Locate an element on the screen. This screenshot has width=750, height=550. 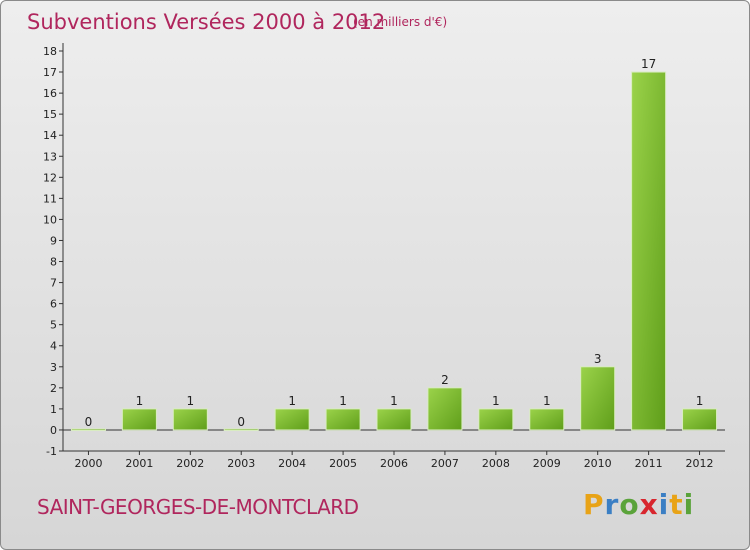
y-tick-label: 14 is located at coordinates (50, 135).